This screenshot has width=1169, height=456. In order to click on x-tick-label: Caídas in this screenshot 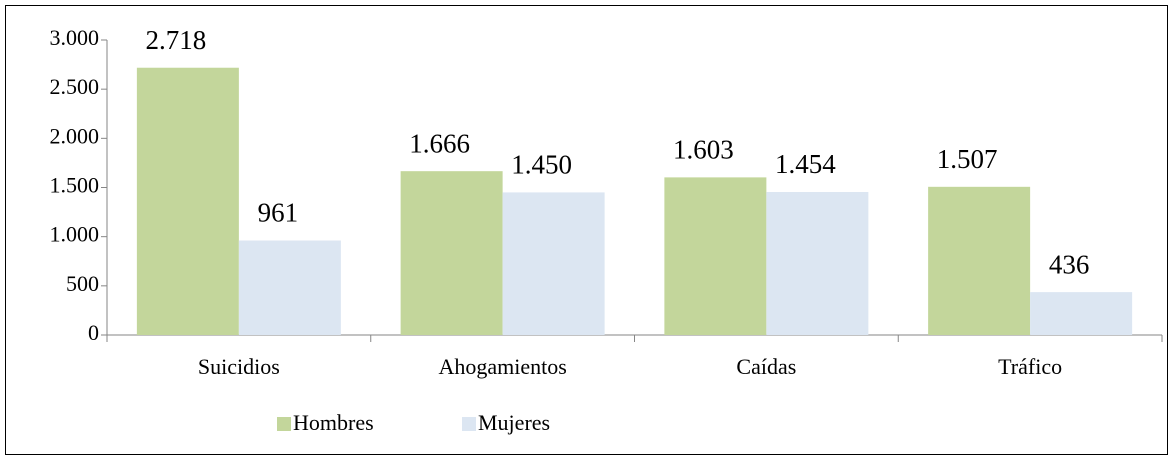, I will do `click(766, 366)`.